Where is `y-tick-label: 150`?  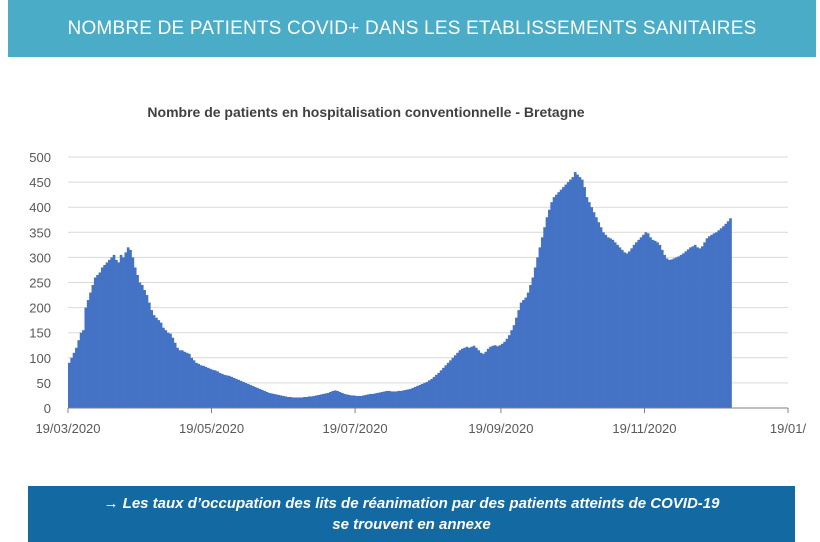 y-tick-label: 150 is located at coordinates (40, 333).